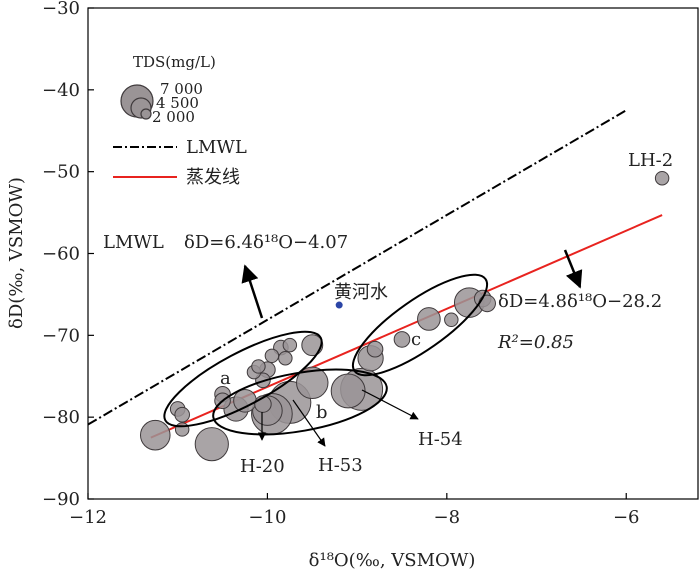 The image size is (700, 577). I want to click on legend: TDS(mg/L) 7 000 4 500 2 000 LMWL 蒸发线, so click(180, 120).